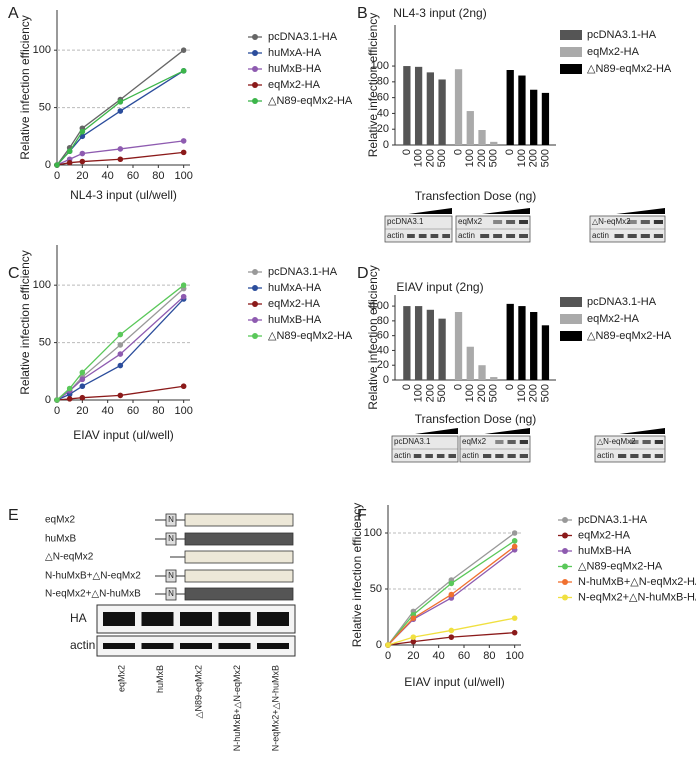 This screenshot has height=758, width=696. Describe the element at coordinates (93, 594) in the screenshot. I see `construct-label: N-eqMx2+△N-huMxB` at that location.